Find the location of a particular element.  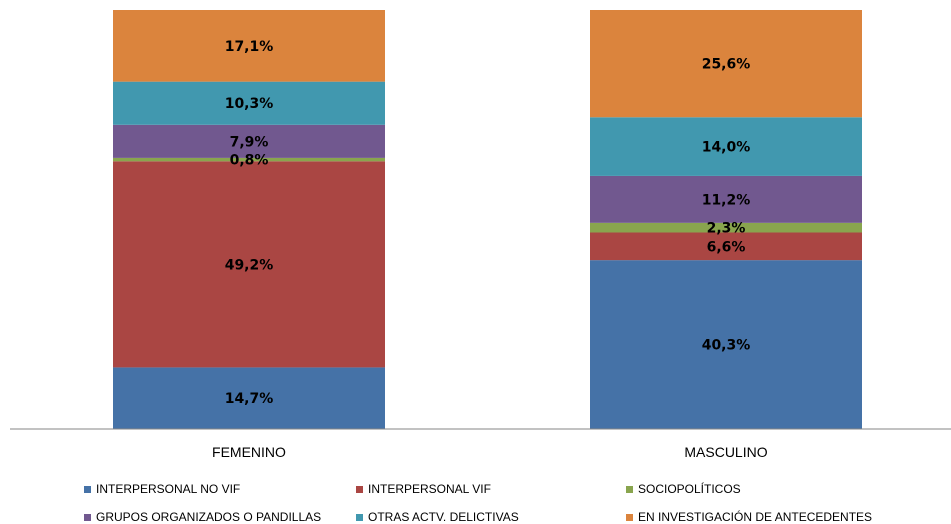

data-label-masculino-interpersonal-vif: 6,6% is located at coordinates (726, 247).